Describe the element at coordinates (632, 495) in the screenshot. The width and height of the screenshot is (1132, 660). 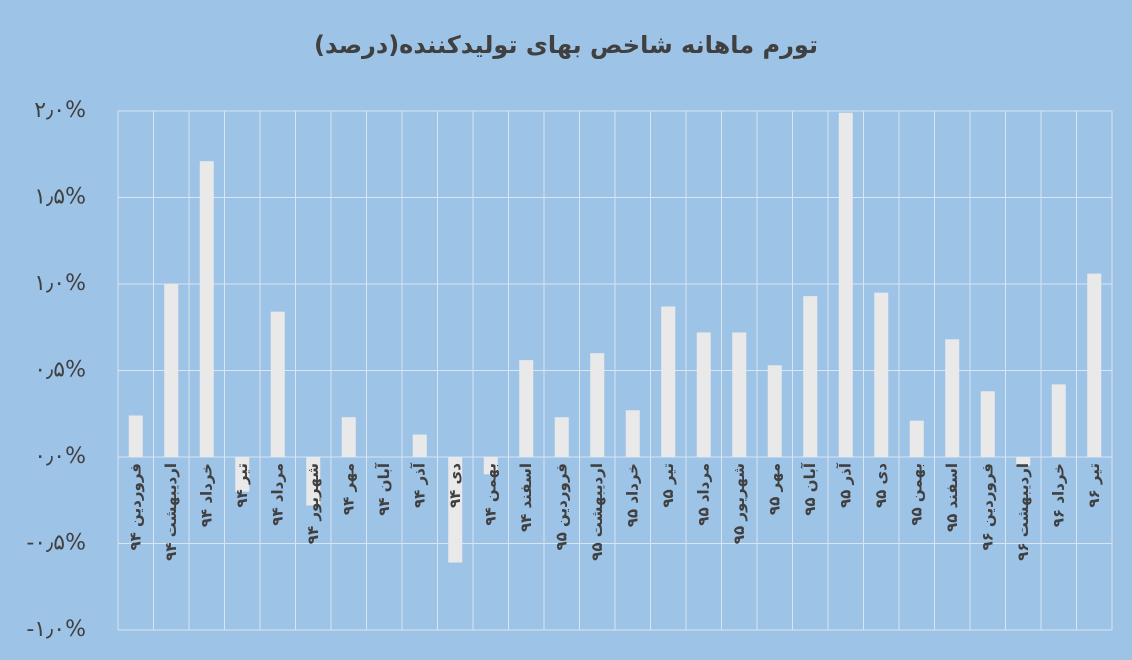
I see `x-tick-label: خرداد ۹۵` at that location.